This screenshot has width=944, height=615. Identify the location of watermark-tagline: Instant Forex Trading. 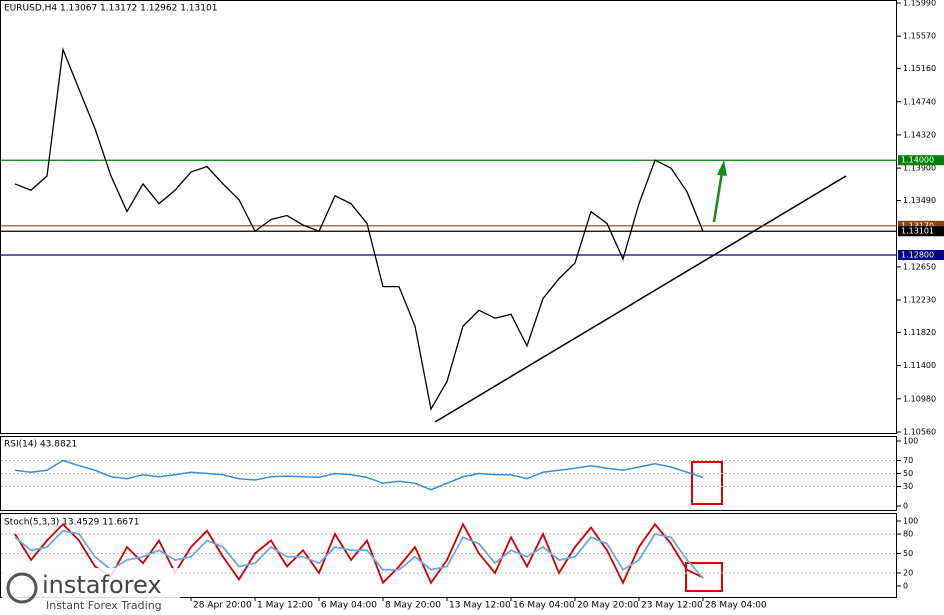
(104, 605).